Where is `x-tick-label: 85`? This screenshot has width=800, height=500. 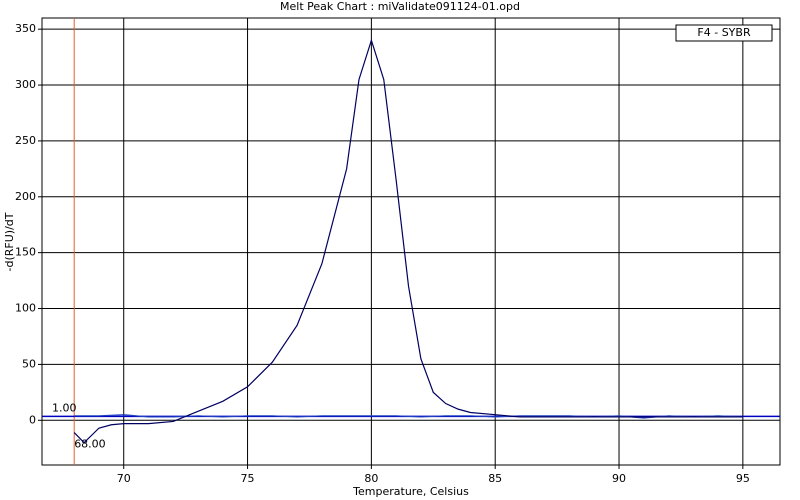 x-tick-label: 85 is located at coordinates (495, 478).